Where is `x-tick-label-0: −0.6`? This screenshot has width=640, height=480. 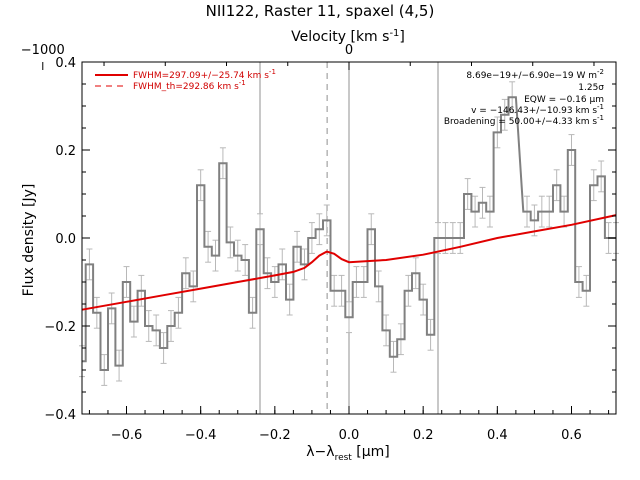
x-tick-label-0: −0.6 is located at coordinates (127, 435).